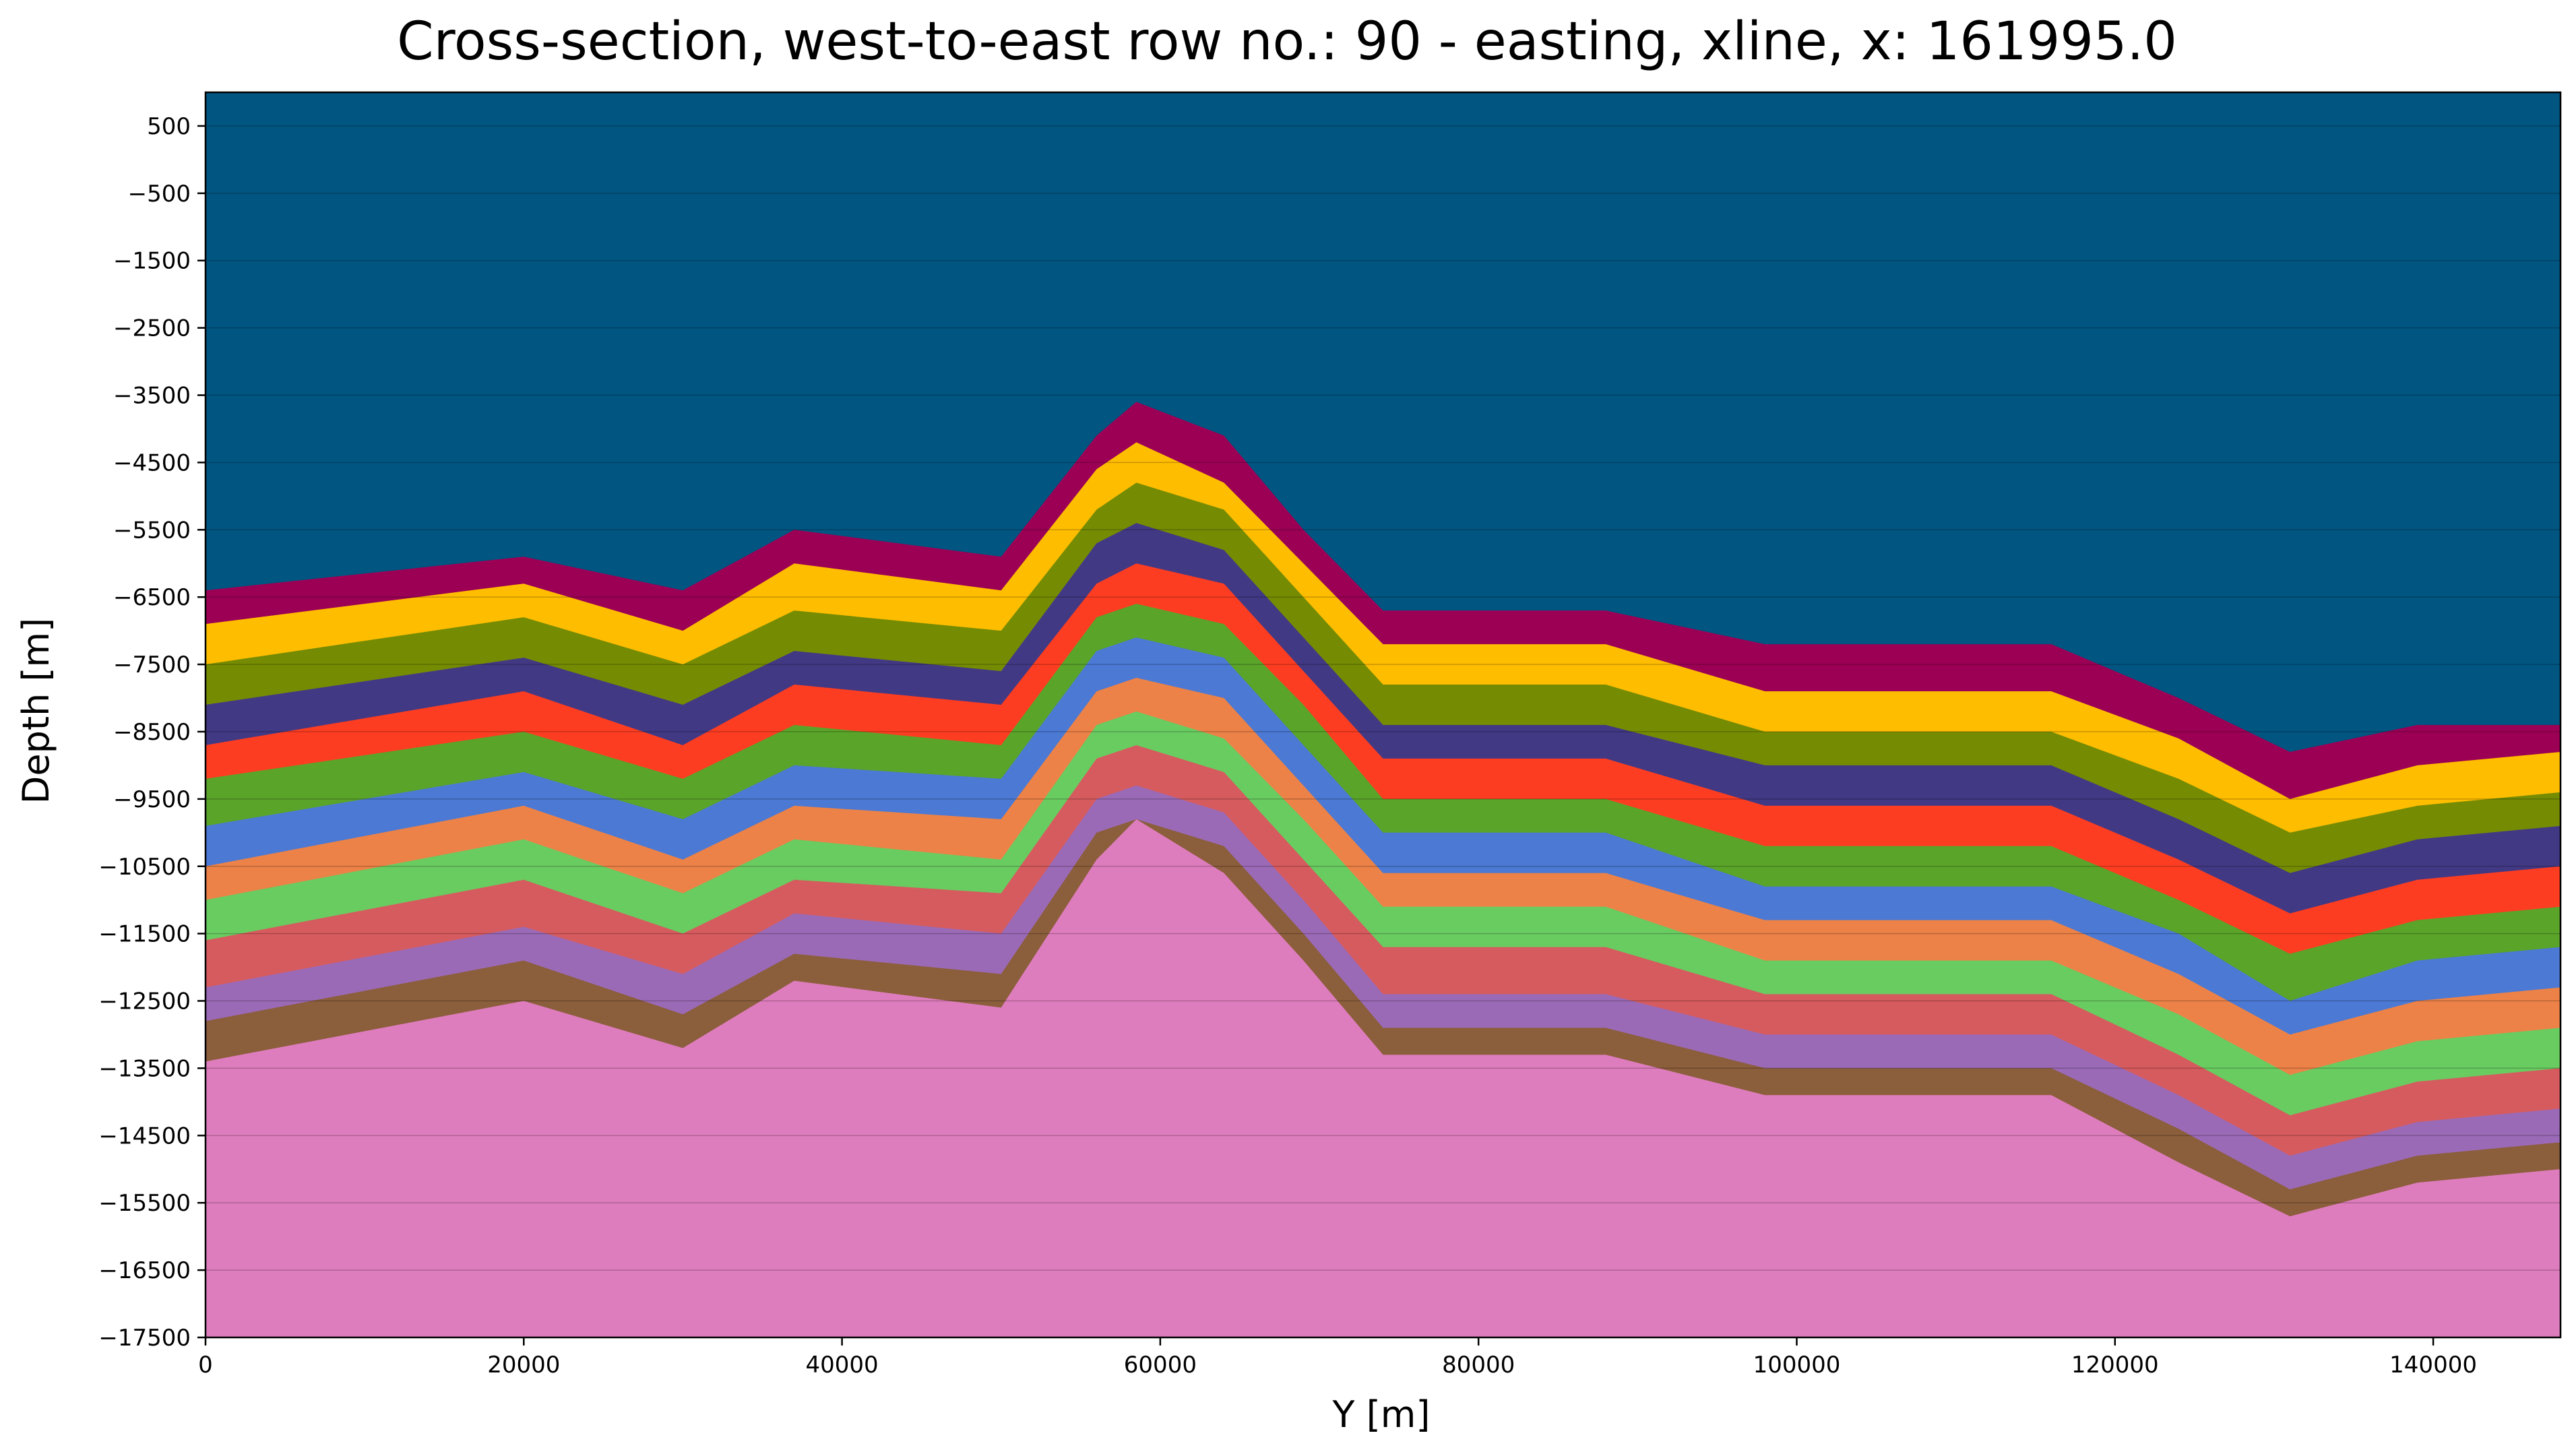 The width and height of the screenshot is (2574, 1456). Describe the element at coordinates (144, 1270) in the screenshot. I see `y-tick-label: −16500` at that location.